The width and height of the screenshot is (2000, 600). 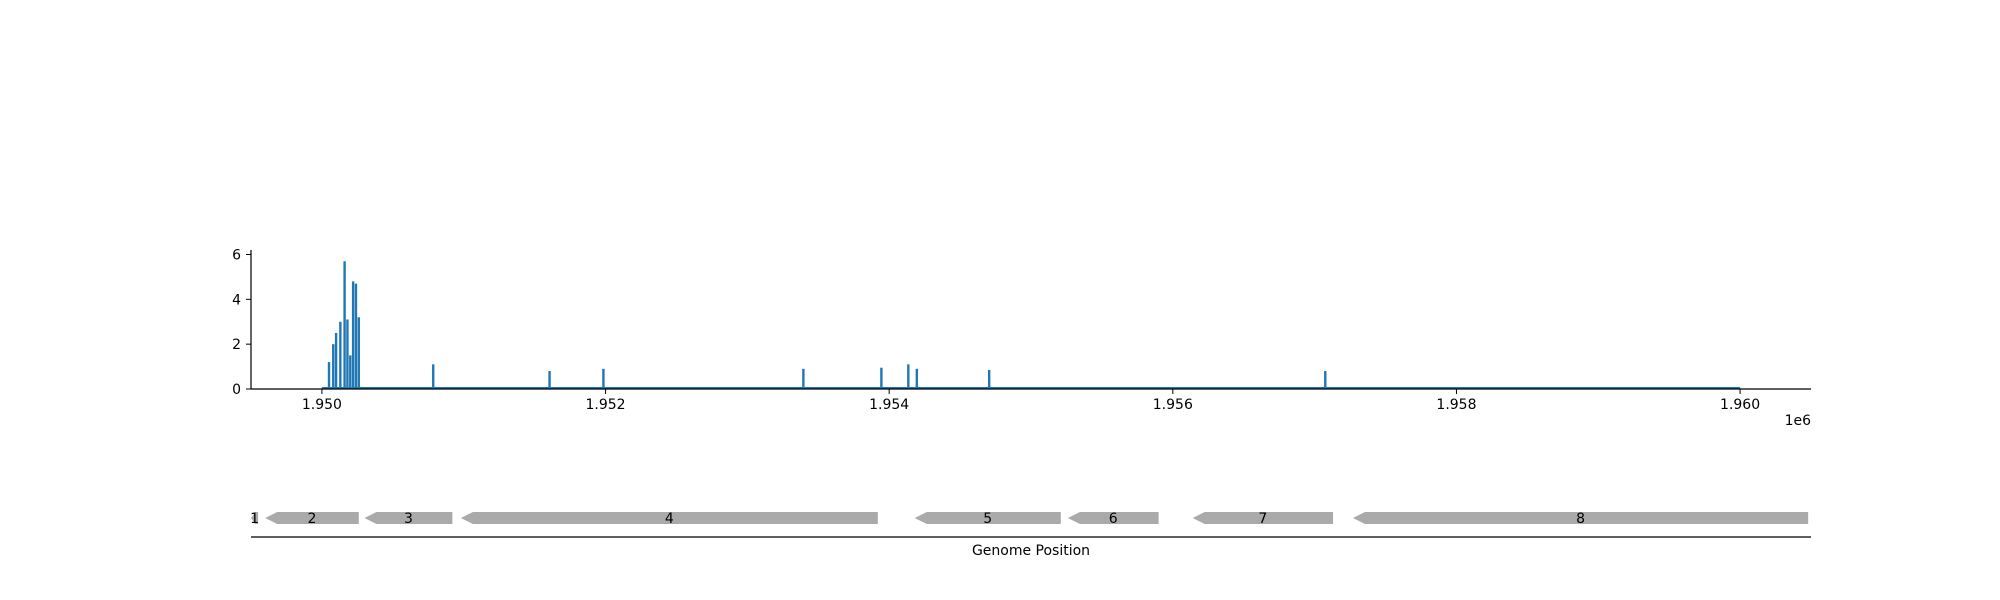 I want to click on y-tick-label: 0, so click(x=236, y=390).